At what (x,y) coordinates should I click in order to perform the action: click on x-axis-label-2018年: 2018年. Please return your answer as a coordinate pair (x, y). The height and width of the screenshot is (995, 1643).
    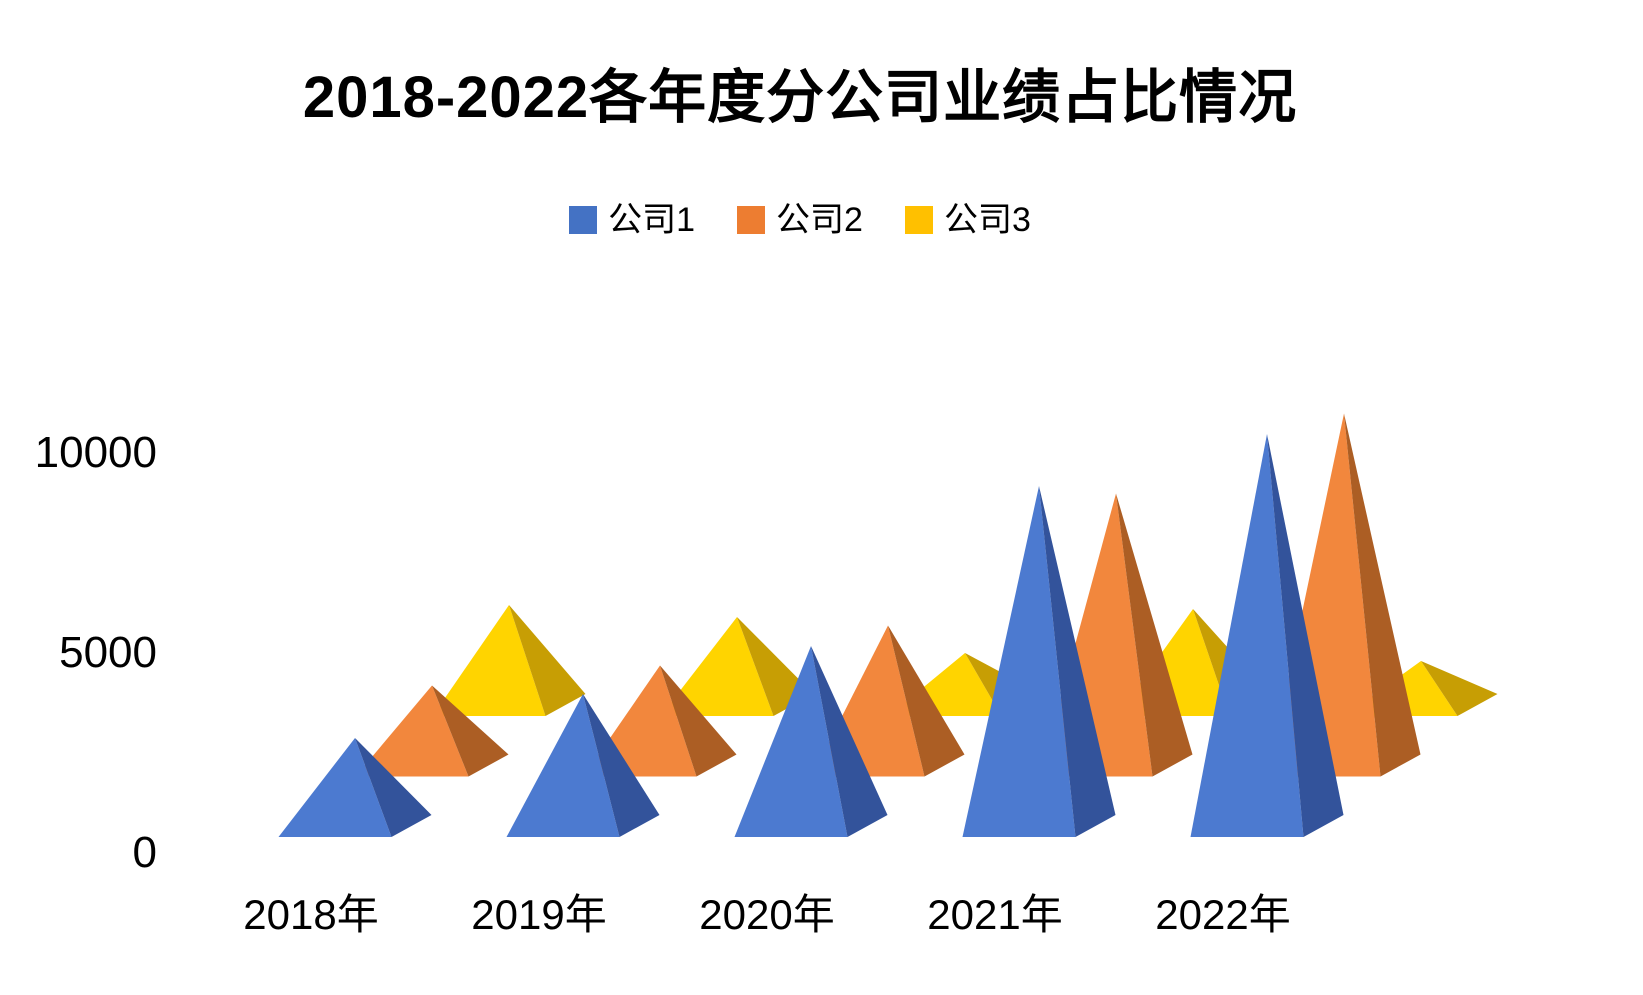
    Looking at the image, I should click on (311, 914).